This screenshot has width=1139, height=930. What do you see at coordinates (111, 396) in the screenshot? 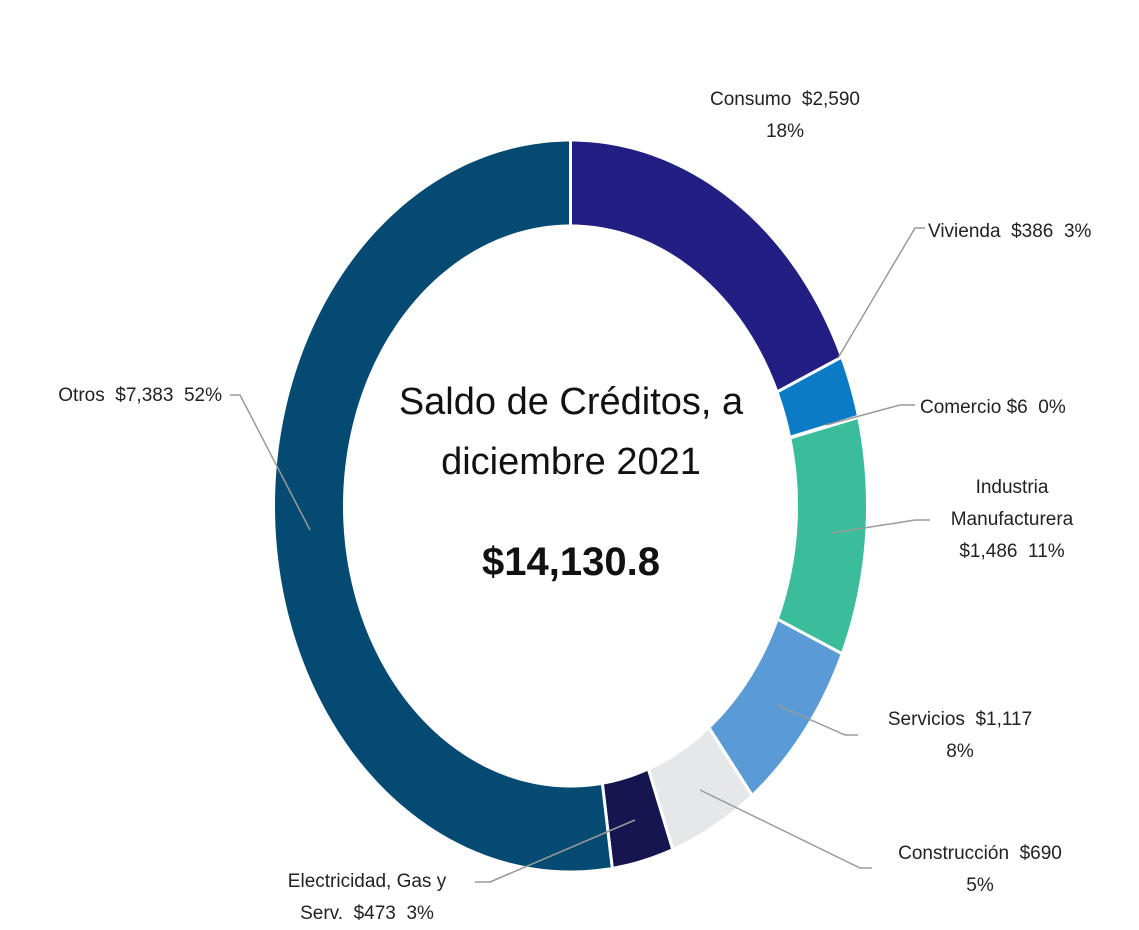
I see `label: Otros $7,383 52%` at bounding box center [111, 396].